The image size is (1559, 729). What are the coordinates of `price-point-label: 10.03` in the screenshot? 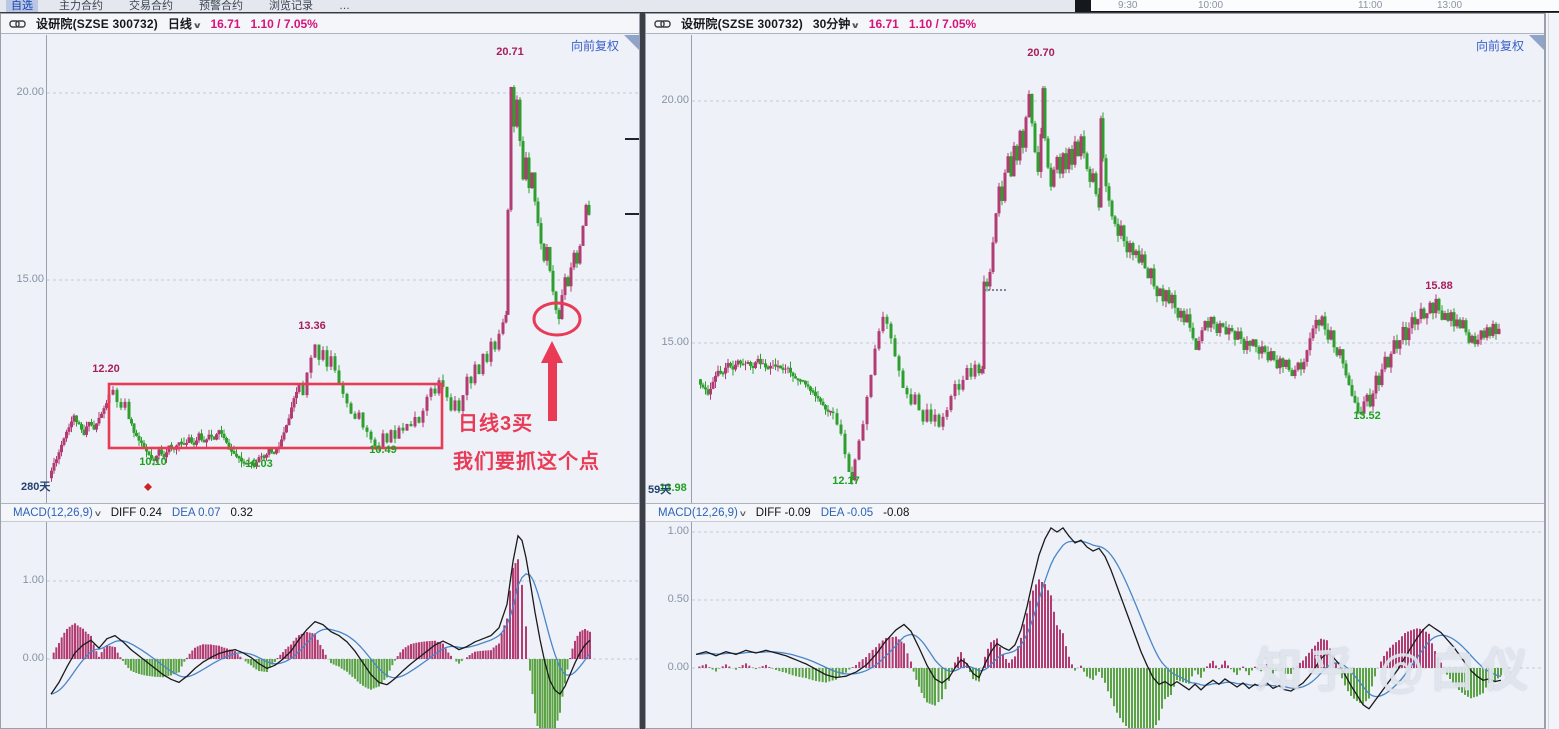 It's located at (259, 464).